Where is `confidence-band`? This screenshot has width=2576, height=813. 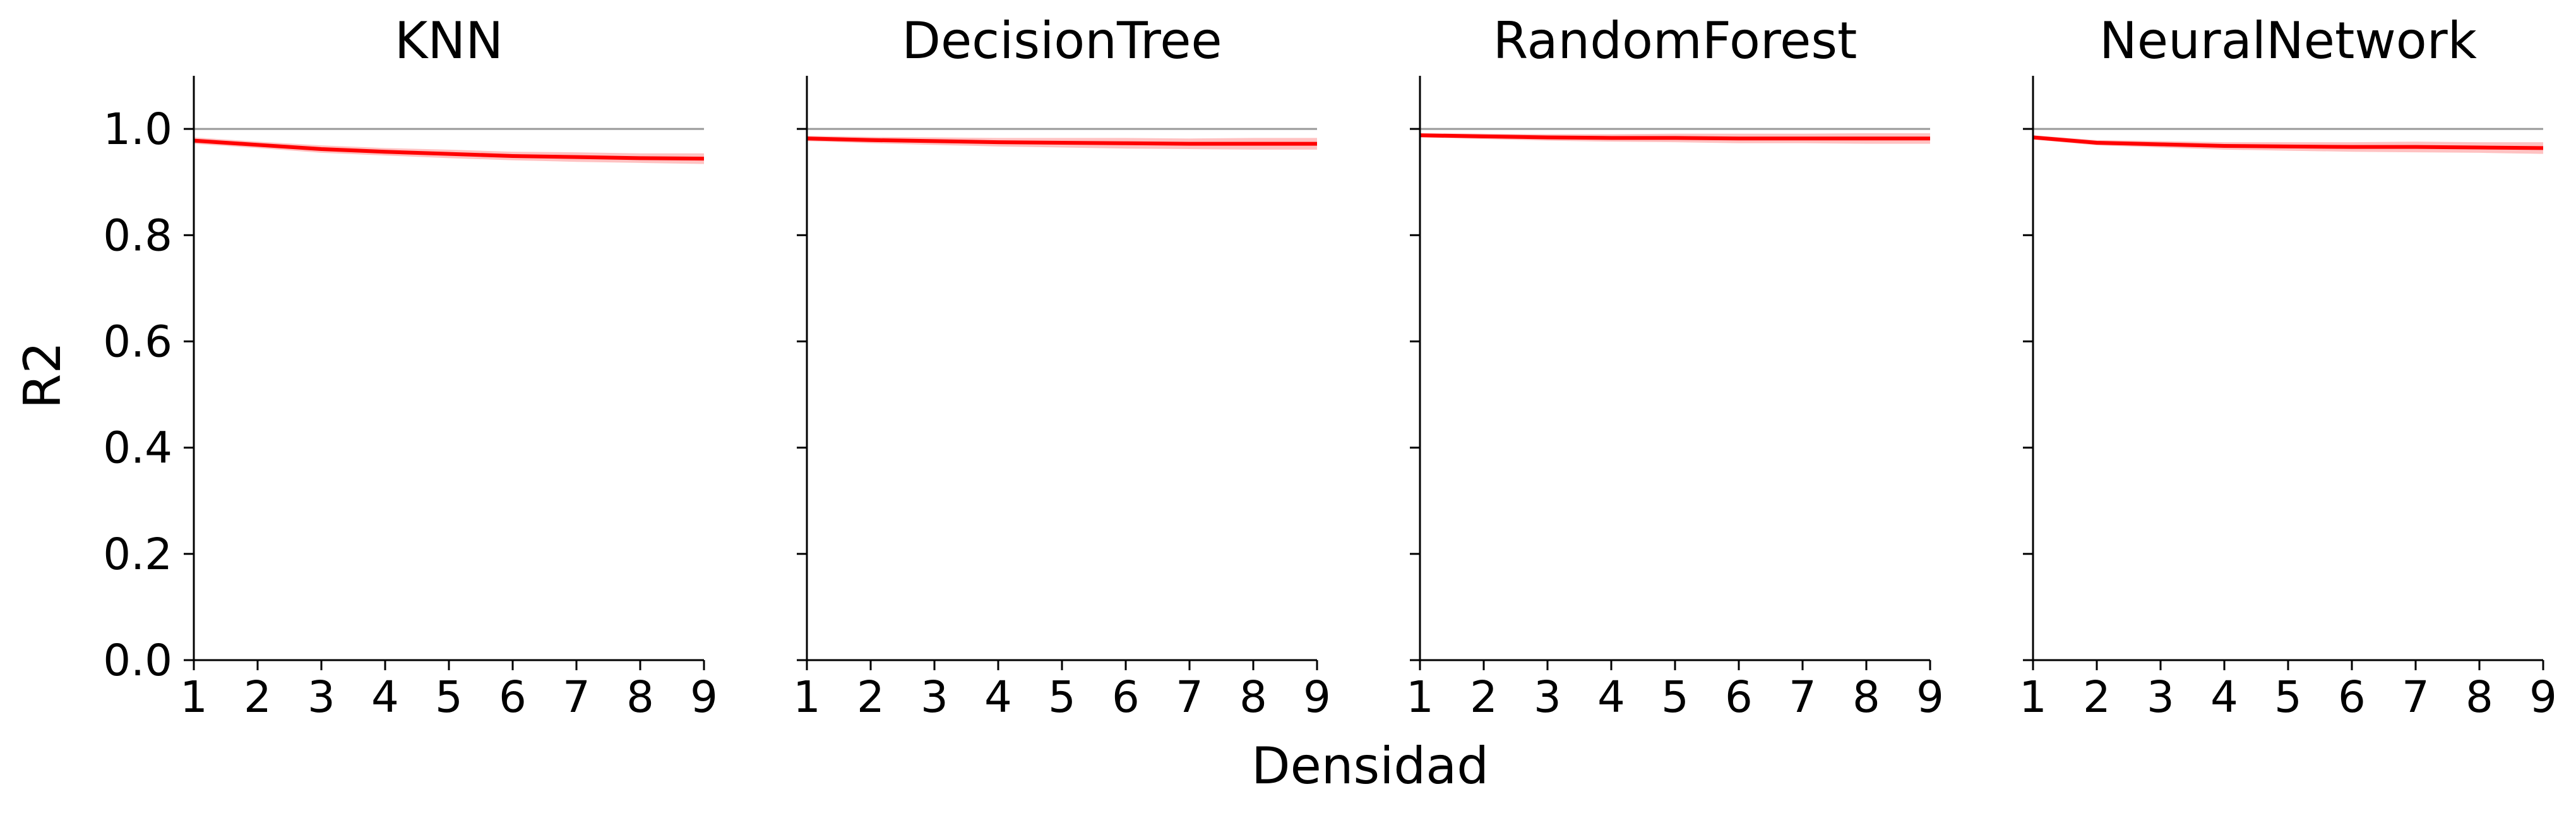
confidence-band is located at coordinates (449, 150).